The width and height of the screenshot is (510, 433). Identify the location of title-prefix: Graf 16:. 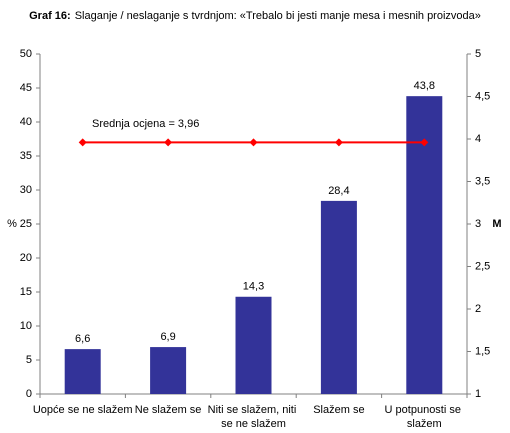
(50, 16).